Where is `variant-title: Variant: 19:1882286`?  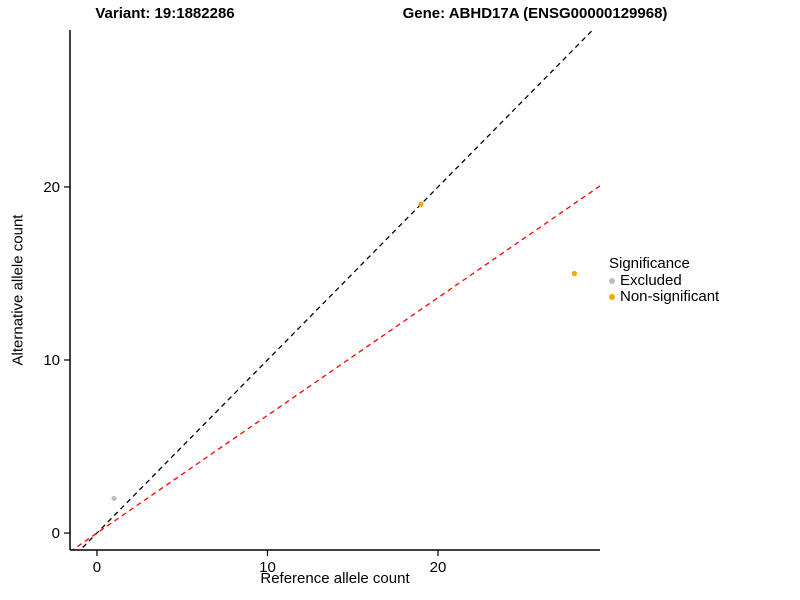 variant-title: Variant: 19:1882286 is located at coordinates (165, 13).